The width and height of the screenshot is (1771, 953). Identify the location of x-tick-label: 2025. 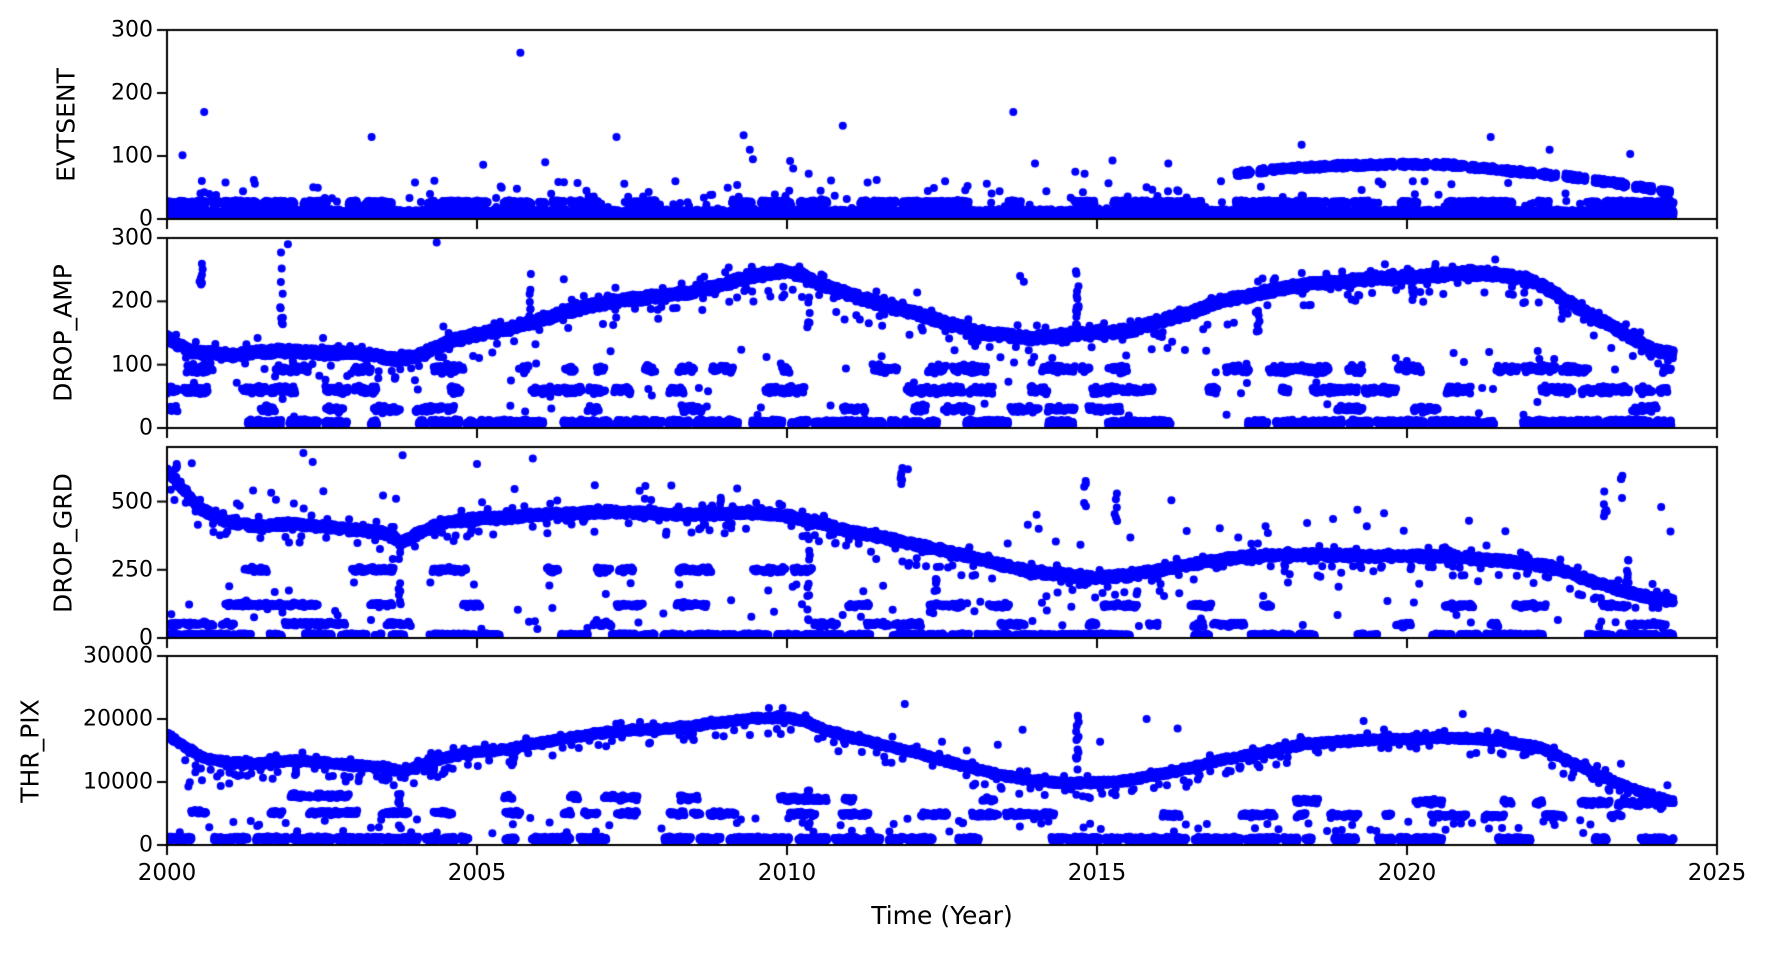
(1717, 873).